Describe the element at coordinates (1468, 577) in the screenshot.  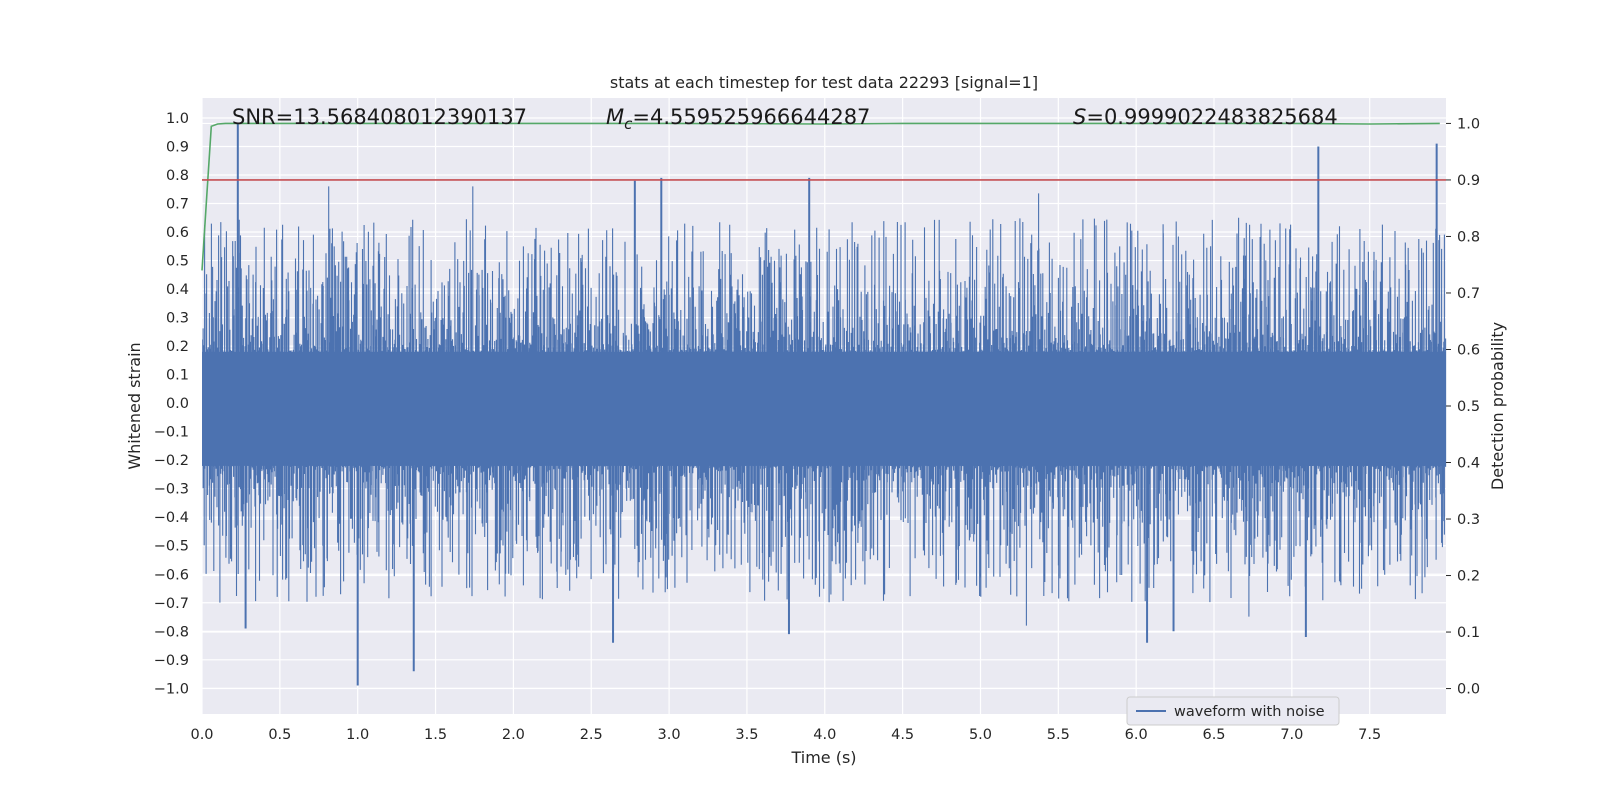
I see `y2-tick-label: 0.2` at that location.